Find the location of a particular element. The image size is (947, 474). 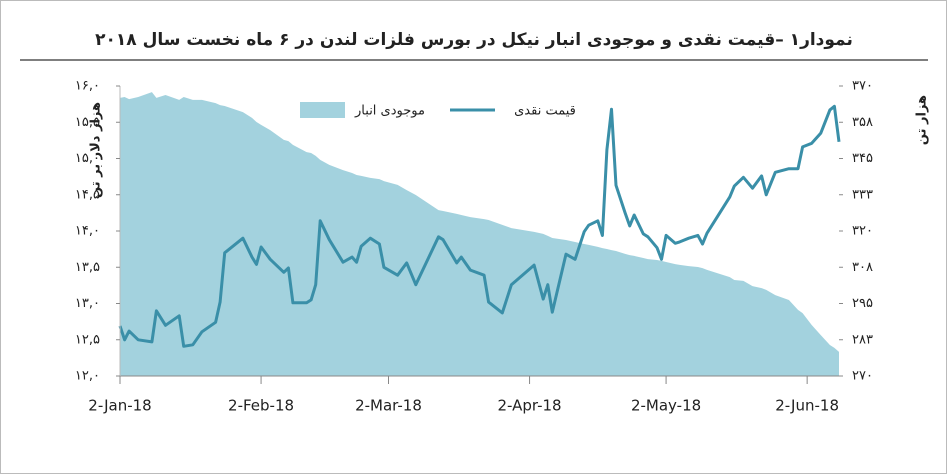

y-tick-label: ۱۲,۵ is located at coordinates (87, 339).